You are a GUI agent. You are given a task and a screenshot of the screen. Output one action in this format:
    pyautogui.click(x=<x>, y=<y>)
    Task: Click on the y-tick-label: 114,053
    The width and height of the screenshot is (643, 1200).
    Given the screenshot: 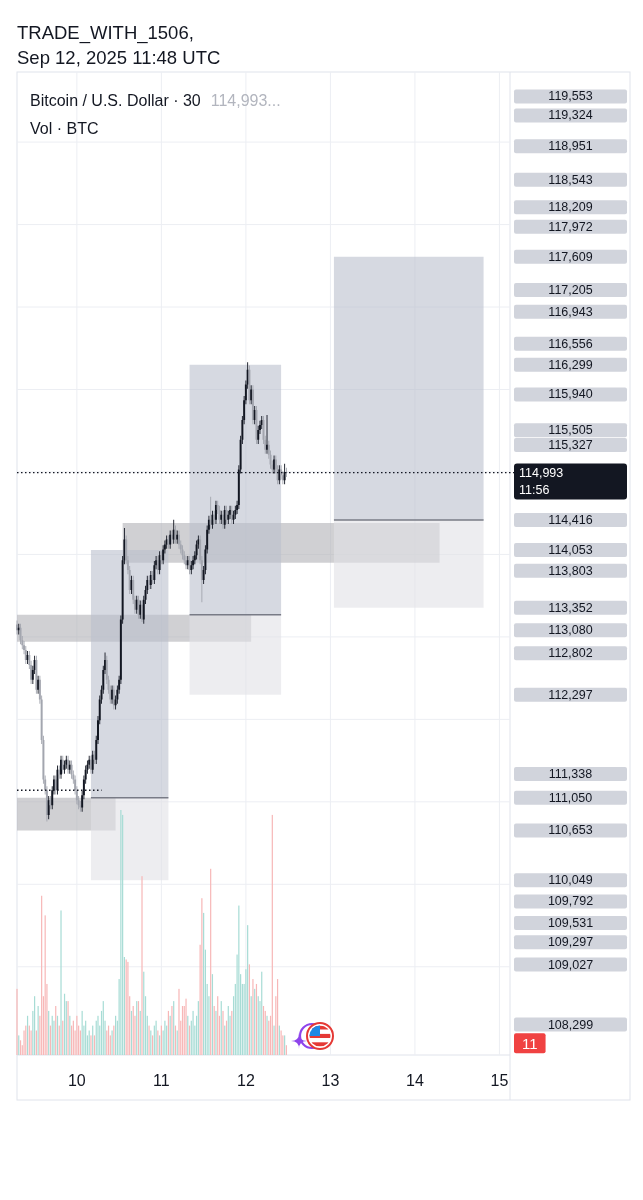 What is the action you would take?
    pyautogui.click(x=570, y=550)
    